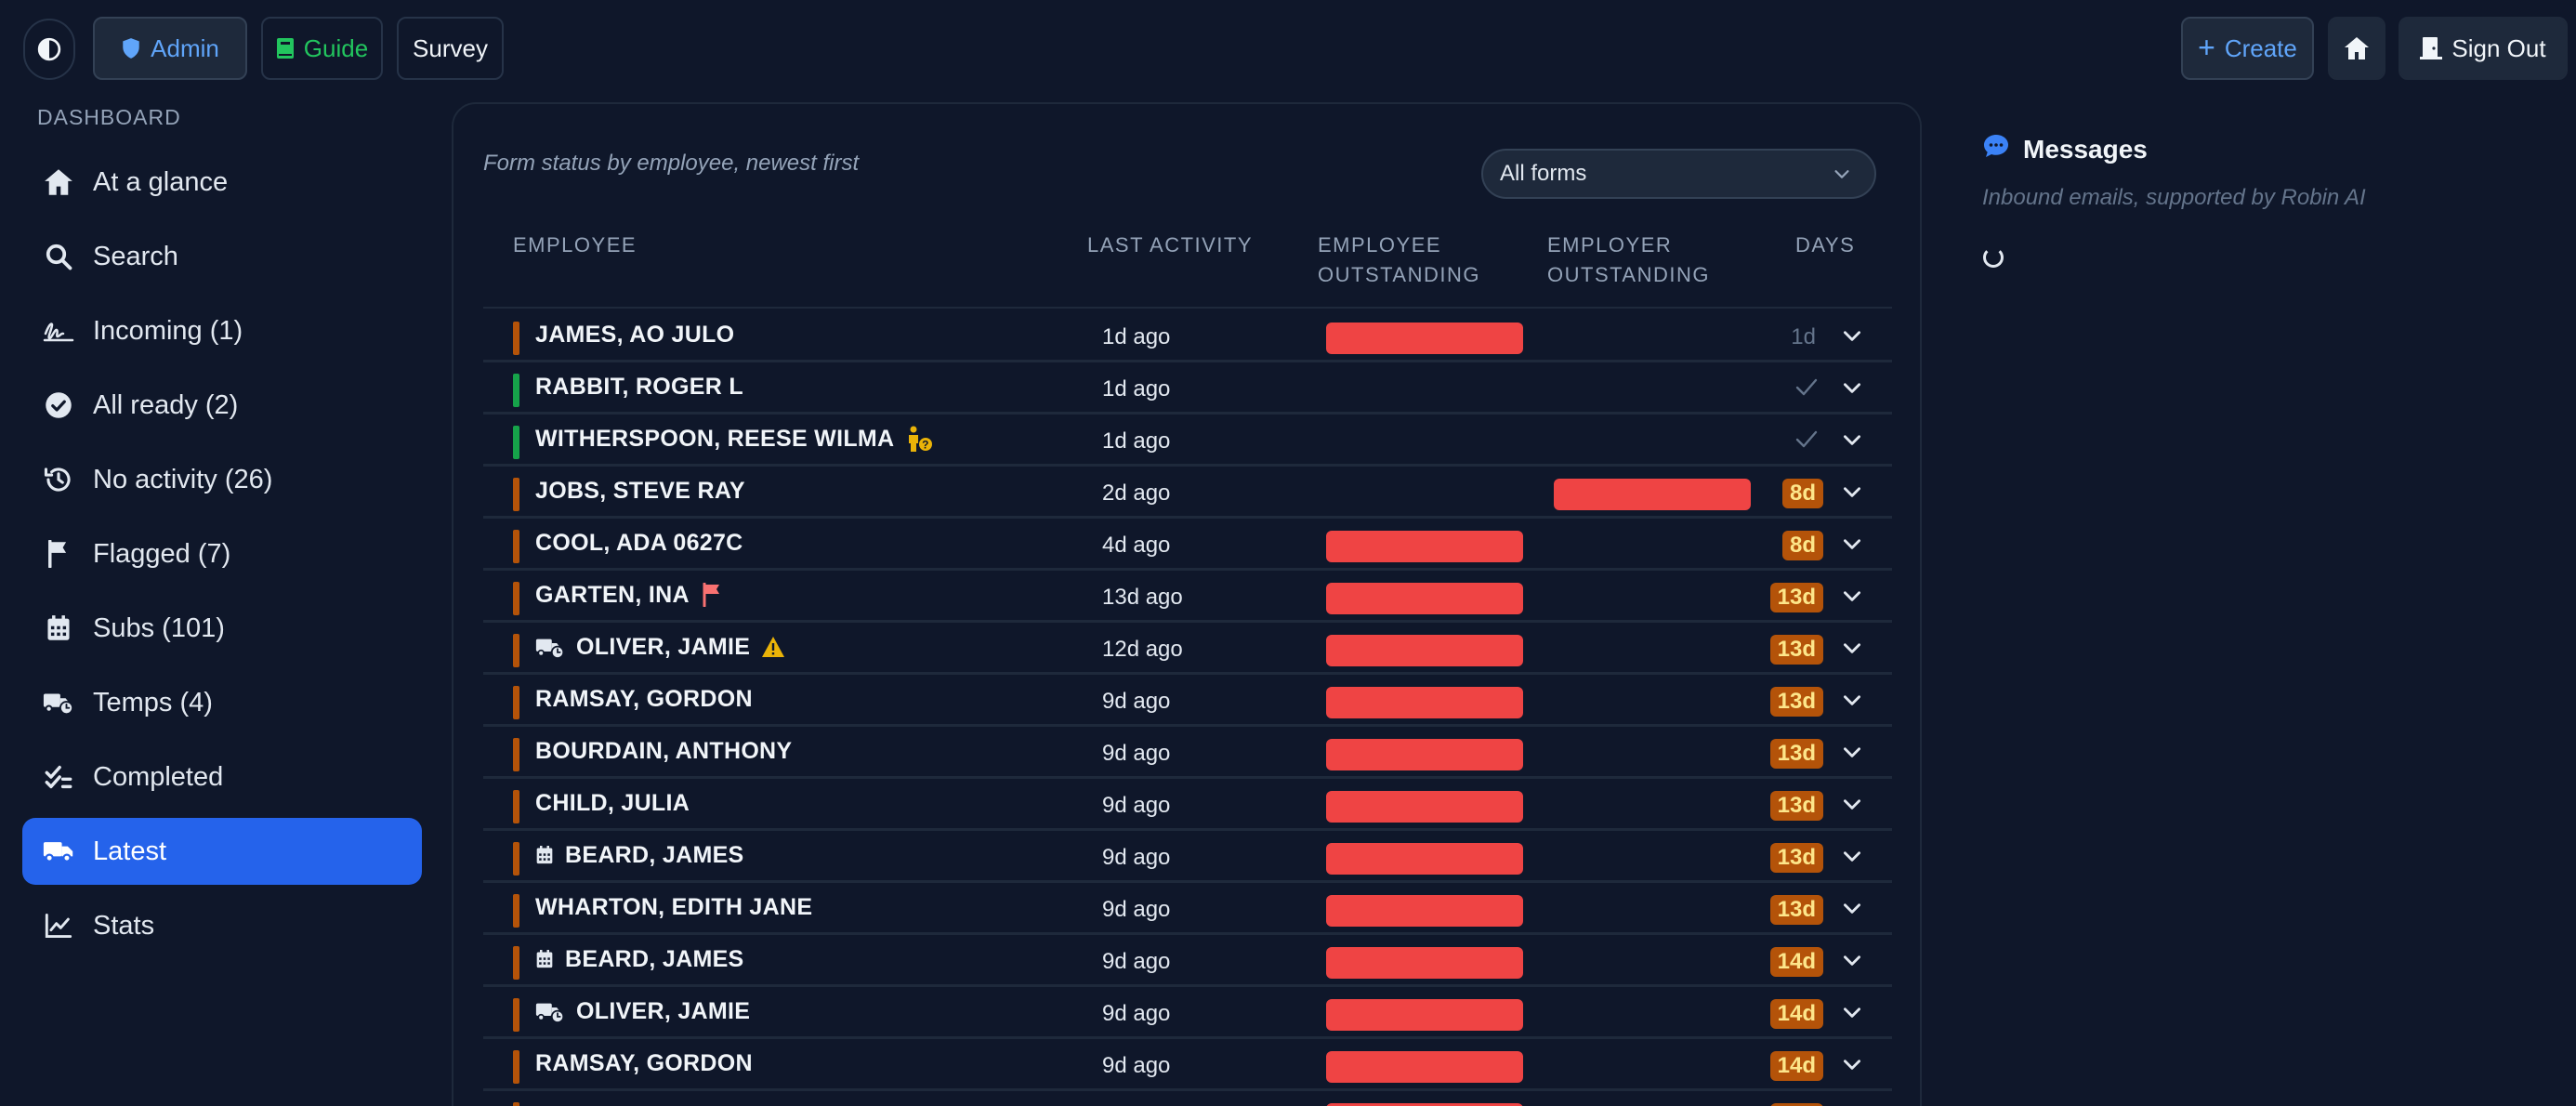  I want to click on survey-button: Survey, so click(450, 48).